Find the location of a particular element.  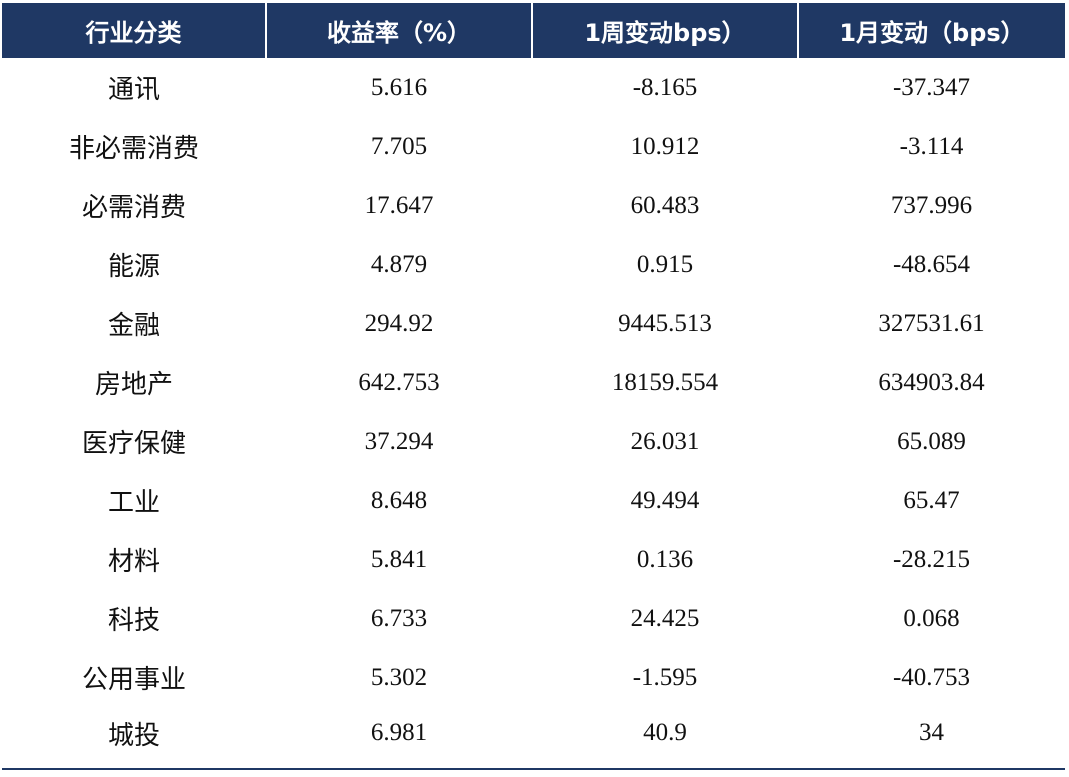

cell-1w-change: 9445.513 is located at coordinates (665, 323).